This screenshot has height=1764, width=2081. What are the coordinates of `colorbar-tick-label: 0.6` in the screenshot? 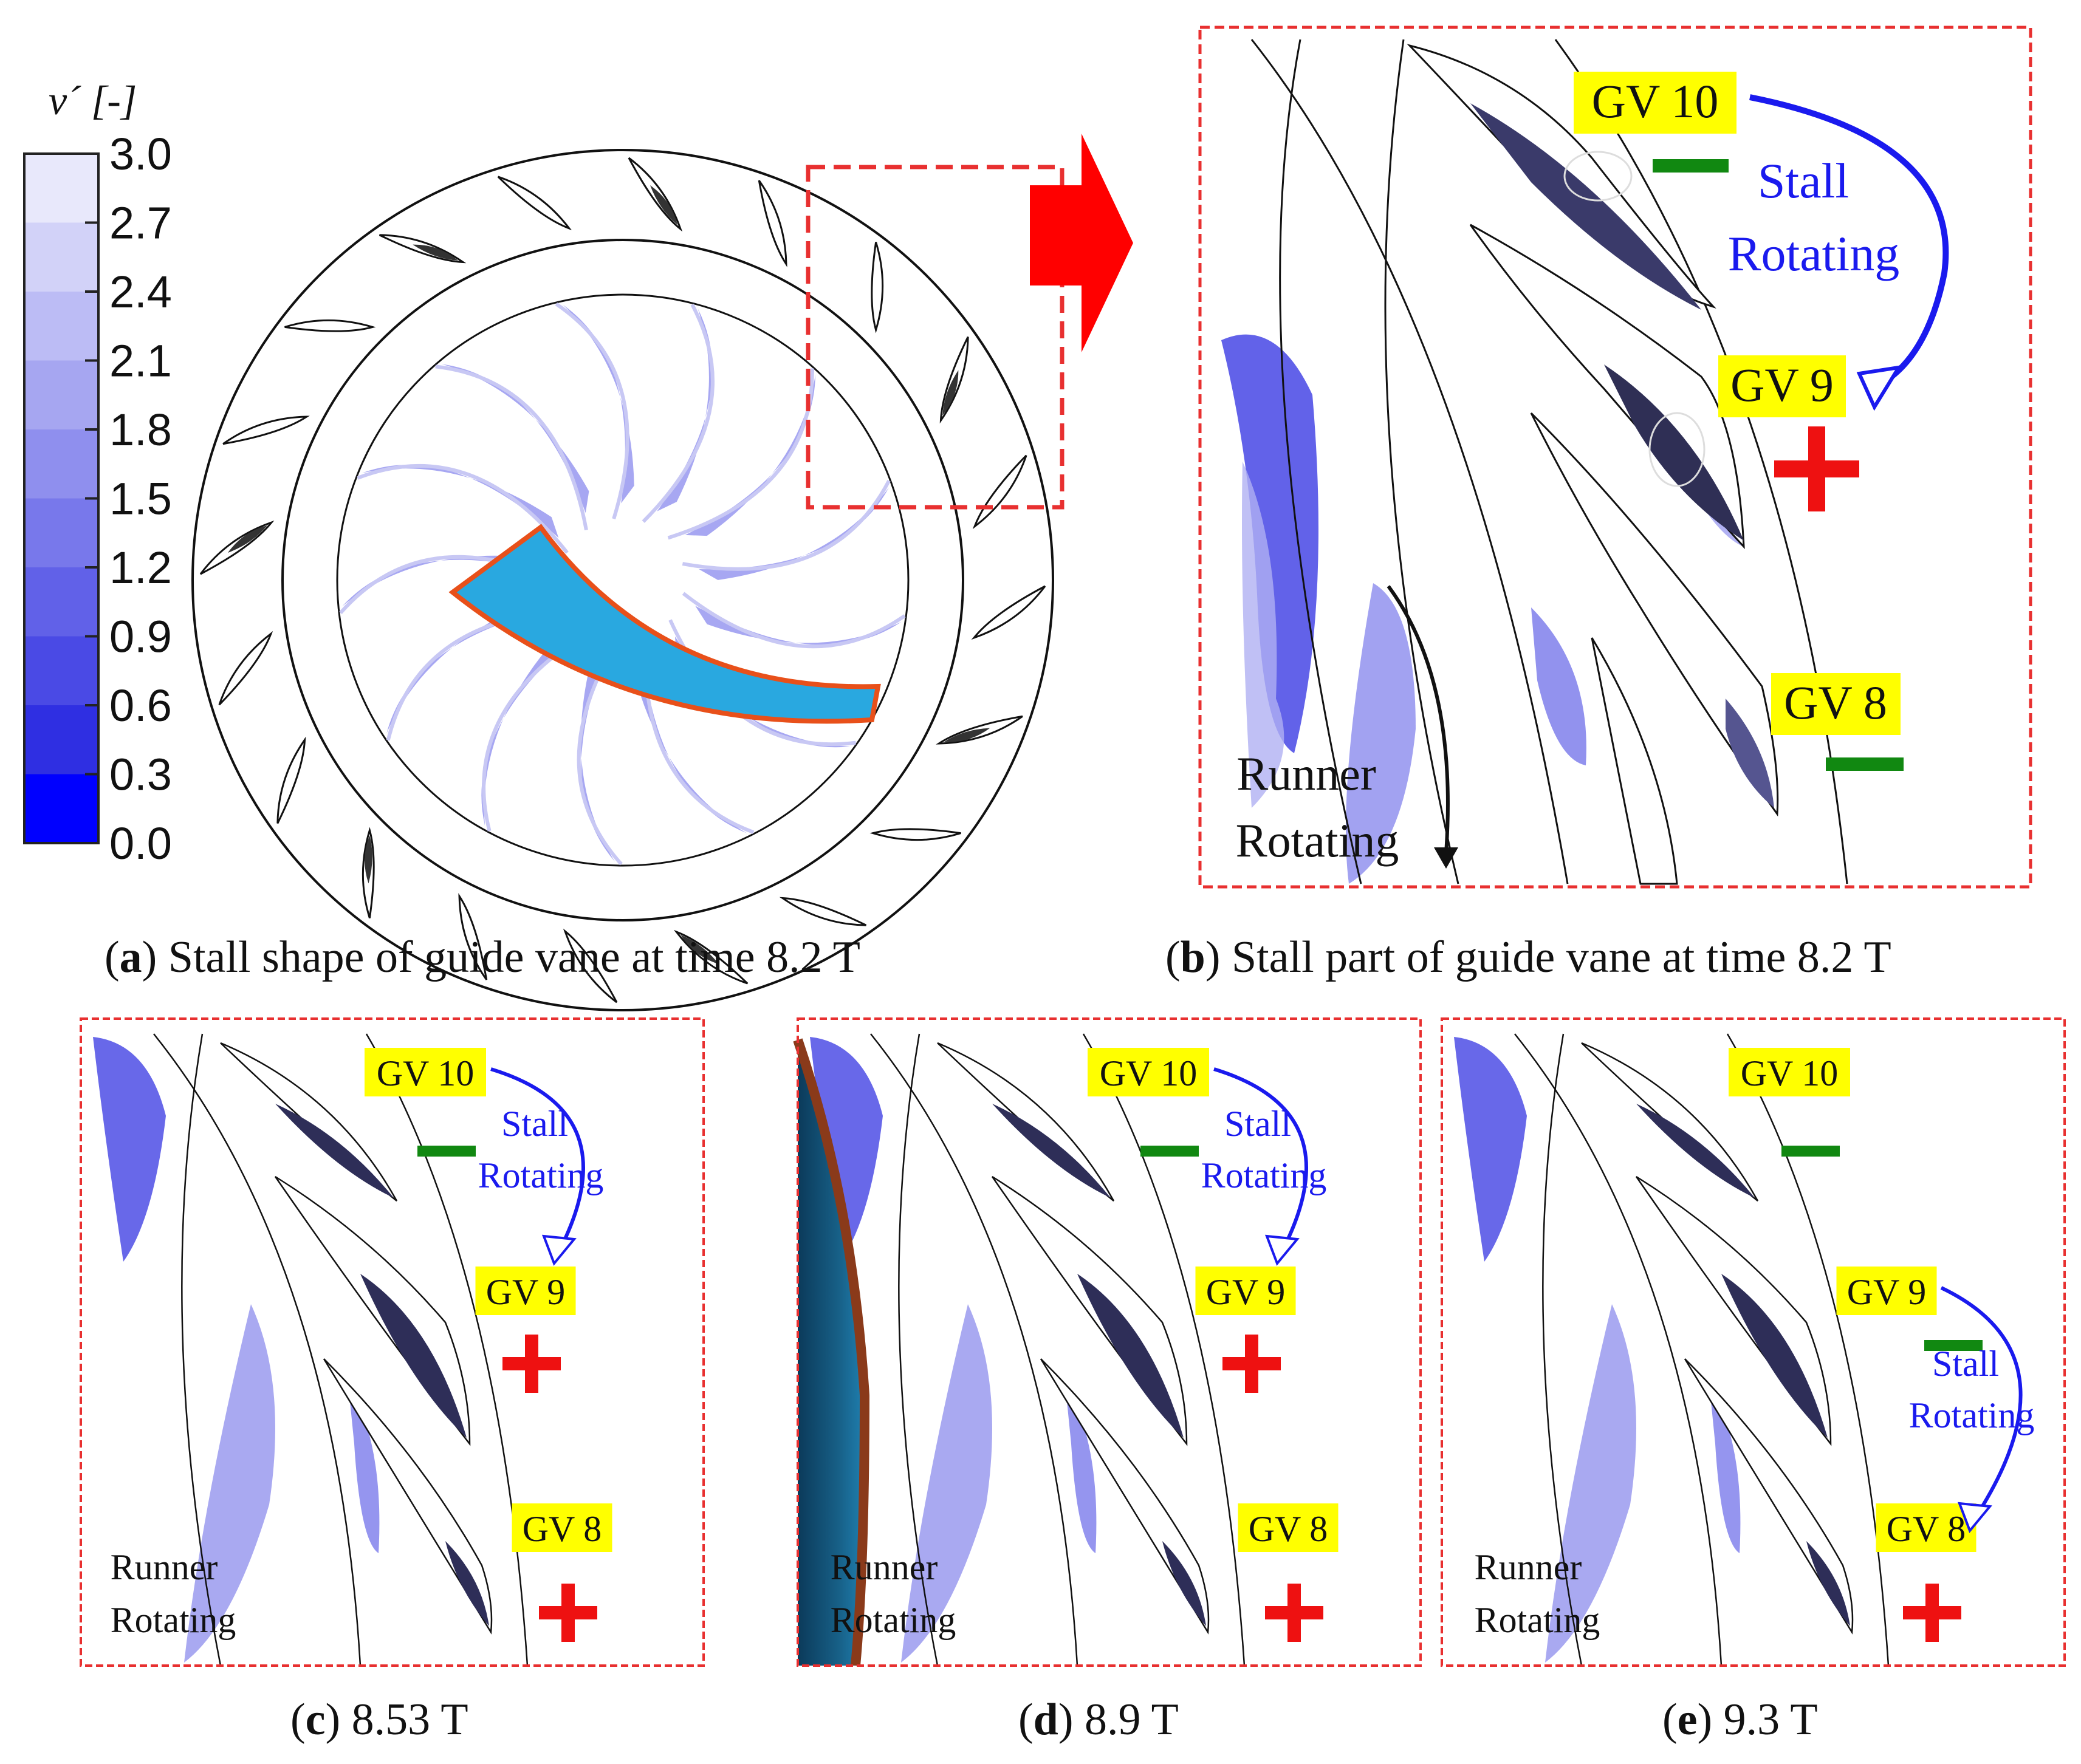 It's located at (140, 705).